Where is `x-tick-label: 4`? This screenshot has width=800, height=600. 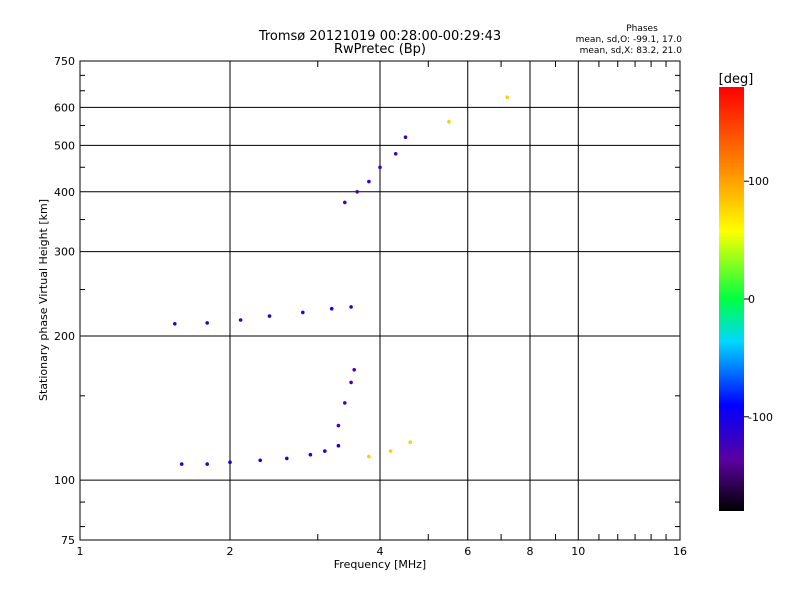 x-tick-label: 4 is located at coordinates (380, 551).